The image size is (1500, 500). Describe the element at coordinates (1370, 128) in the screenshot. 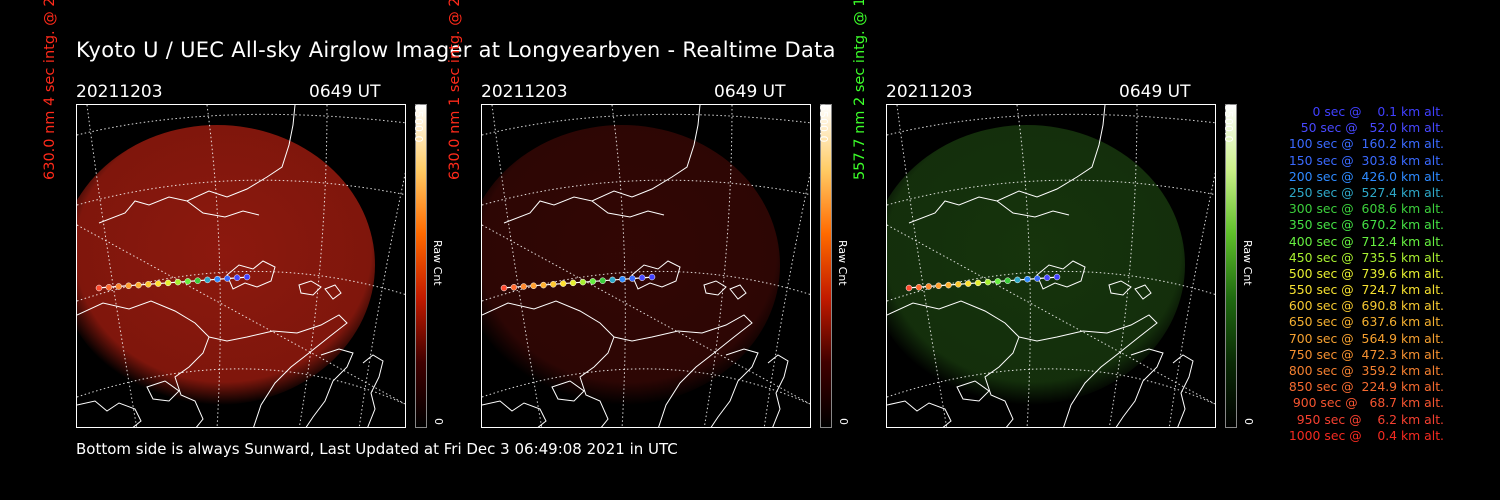

I see `legend-row: 50 sec @ 52.0 km alt.` at that location.